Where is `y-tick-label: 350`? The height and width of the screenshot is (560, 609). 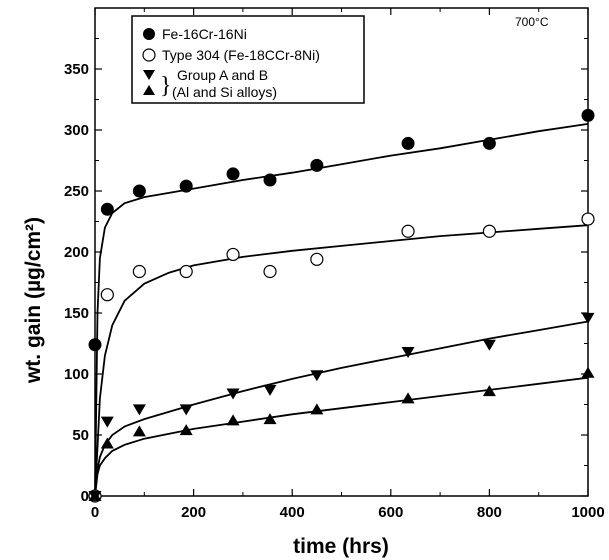
y-tick-label: 350 is located at coordinates (76, 69).